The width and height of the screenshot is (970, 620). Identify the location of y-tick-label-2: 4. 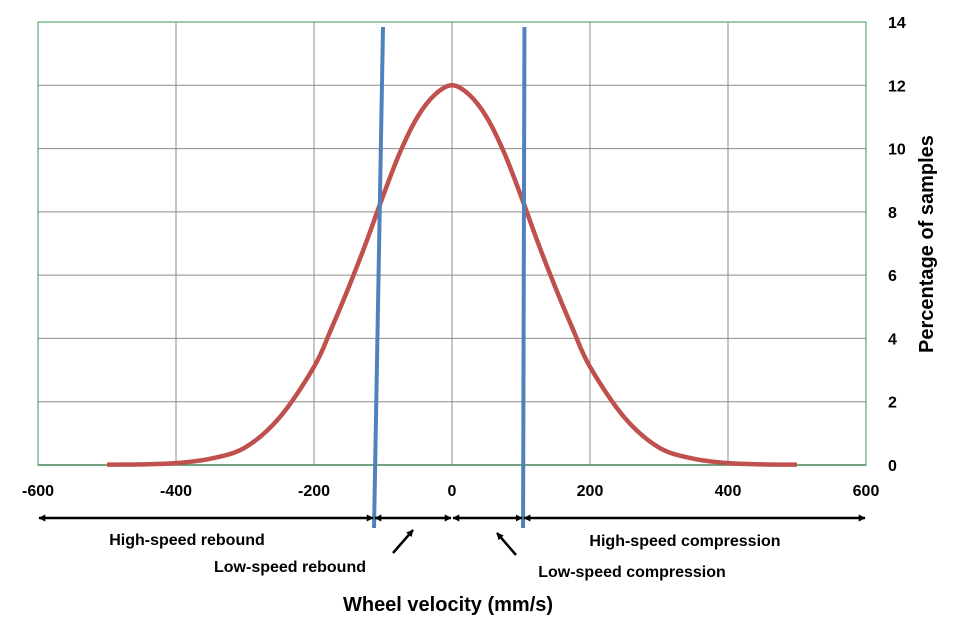
(892, 339).